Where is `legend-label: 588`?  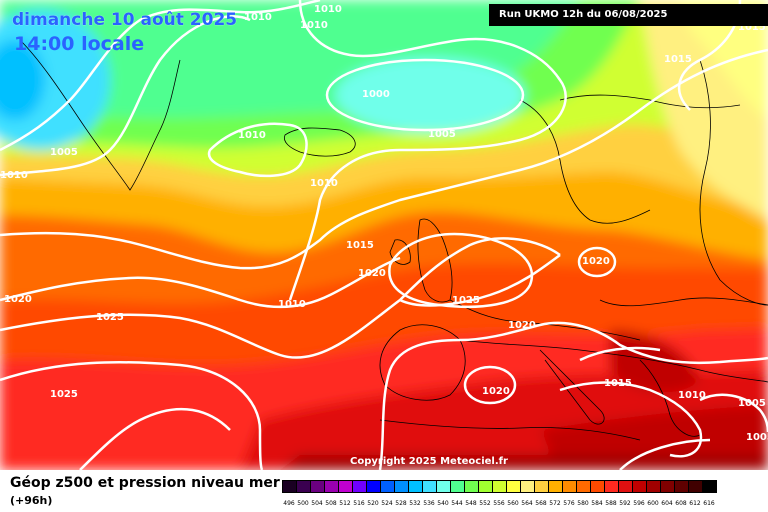
legend-label: 588 is located at coordinates (611, 503).